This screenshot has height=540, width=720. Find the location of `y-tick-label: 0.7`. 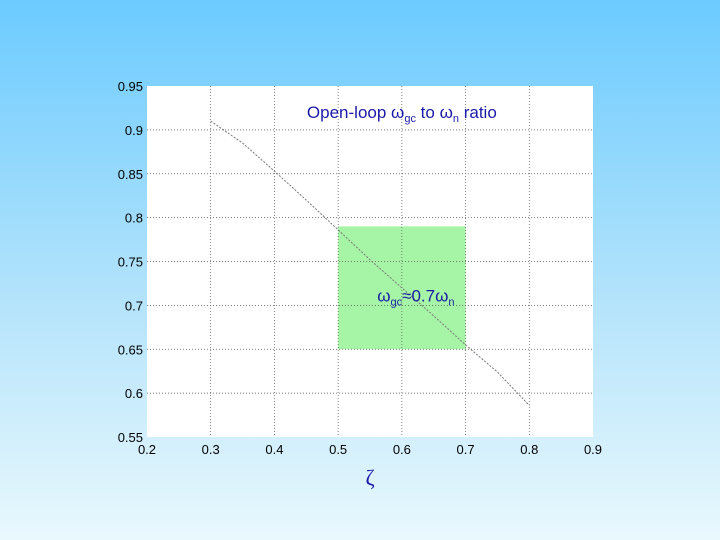

y-tick-label: 0.7 is located at coordinates (134, 305).